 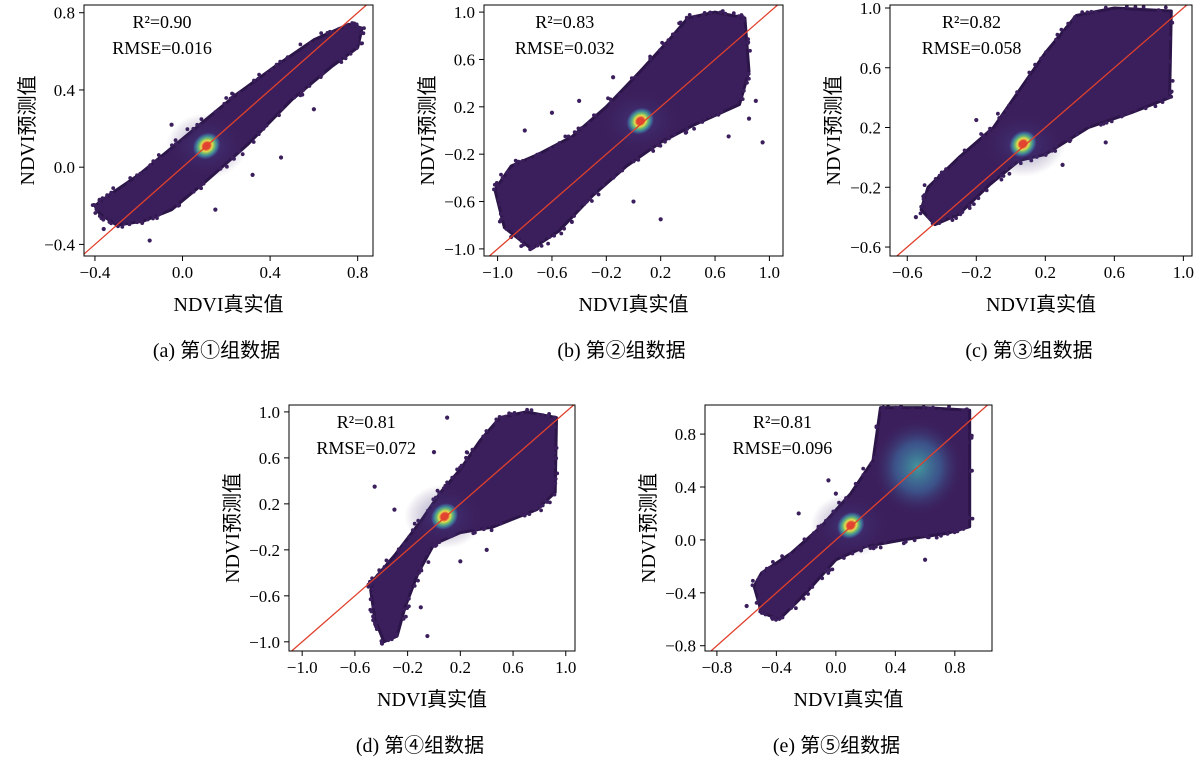 What do you see at coordinates (407, 667) in the screenshot?
I see `x-tick-label: −0.2` at bounding box center [407, 667].